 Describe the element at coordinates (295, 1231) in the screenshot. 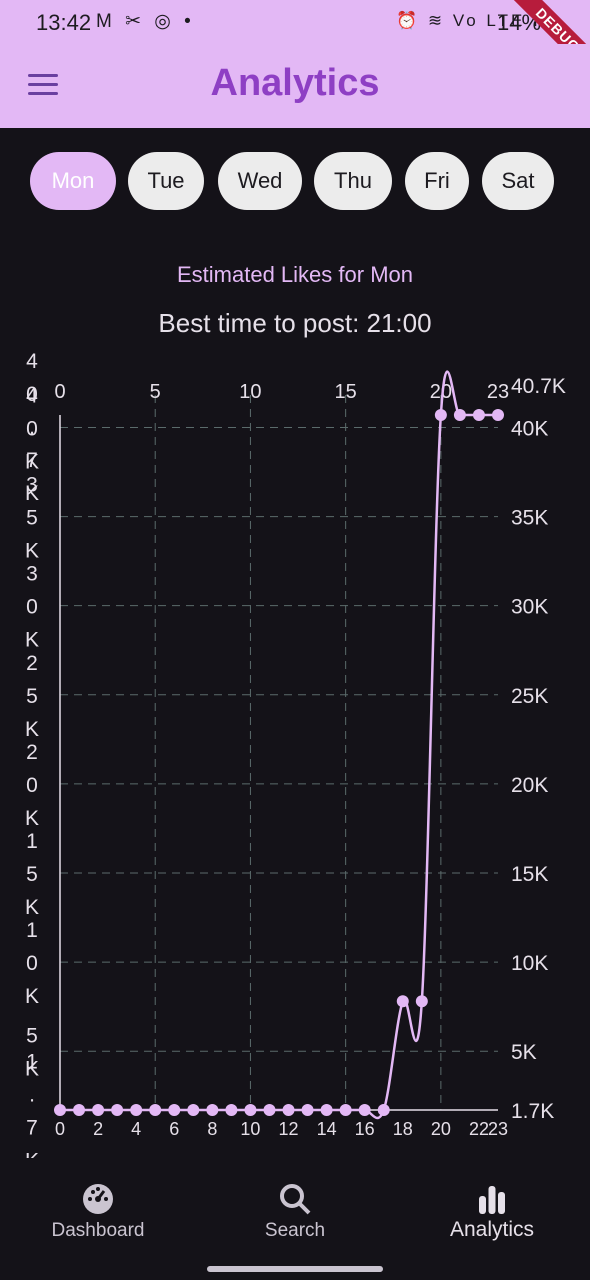

I see `nav-label-search: Search` at that location.